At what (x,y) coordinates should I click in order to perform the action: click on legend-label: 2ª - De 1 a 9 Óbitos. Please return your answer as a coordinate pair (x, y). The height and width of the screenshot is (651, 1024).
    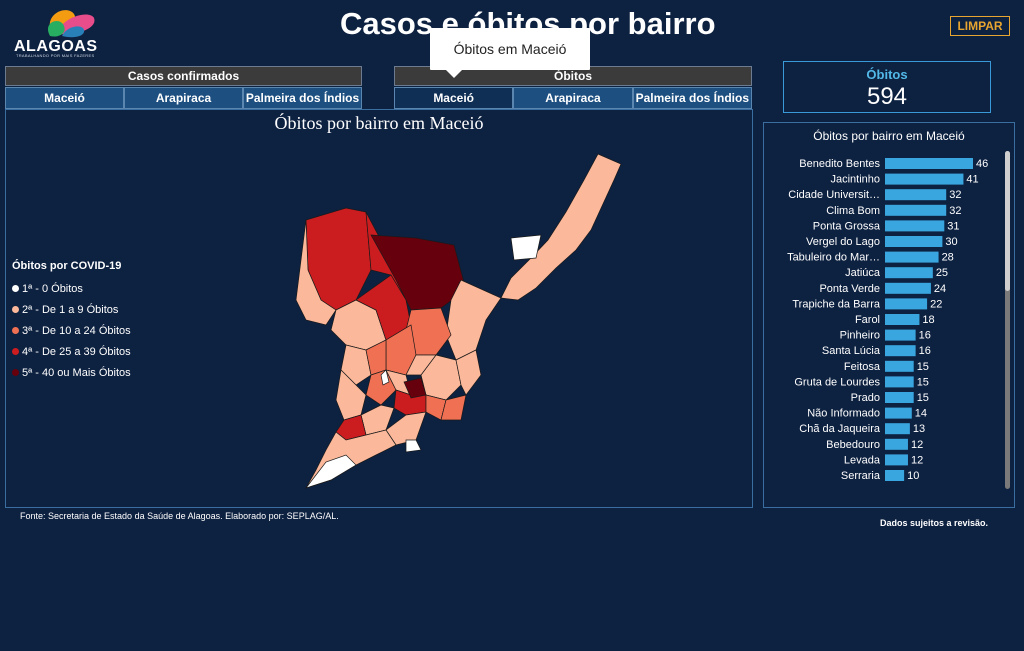
    Looking at the image, I should click on (70, 309).